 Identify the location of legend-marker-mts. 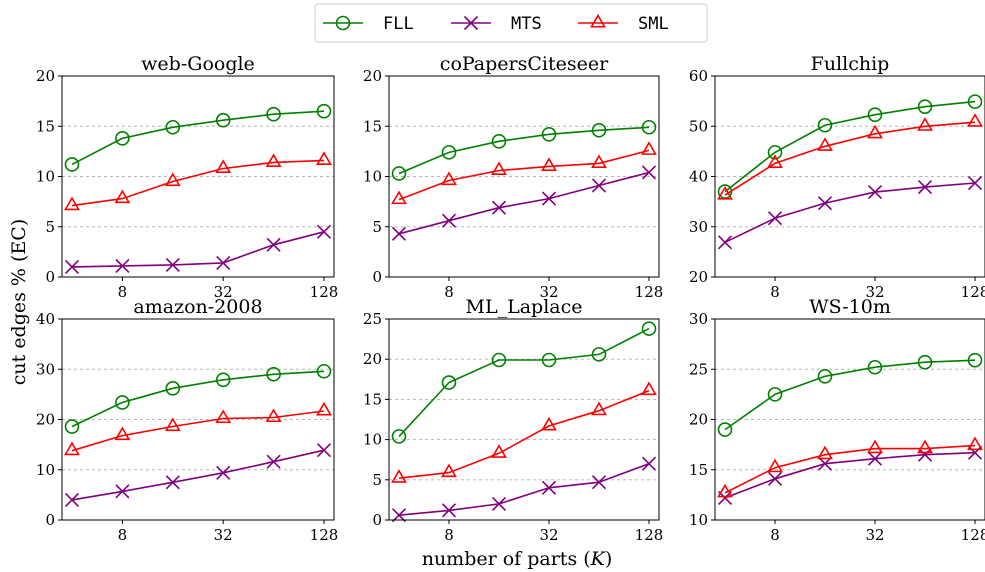
(471, 23).